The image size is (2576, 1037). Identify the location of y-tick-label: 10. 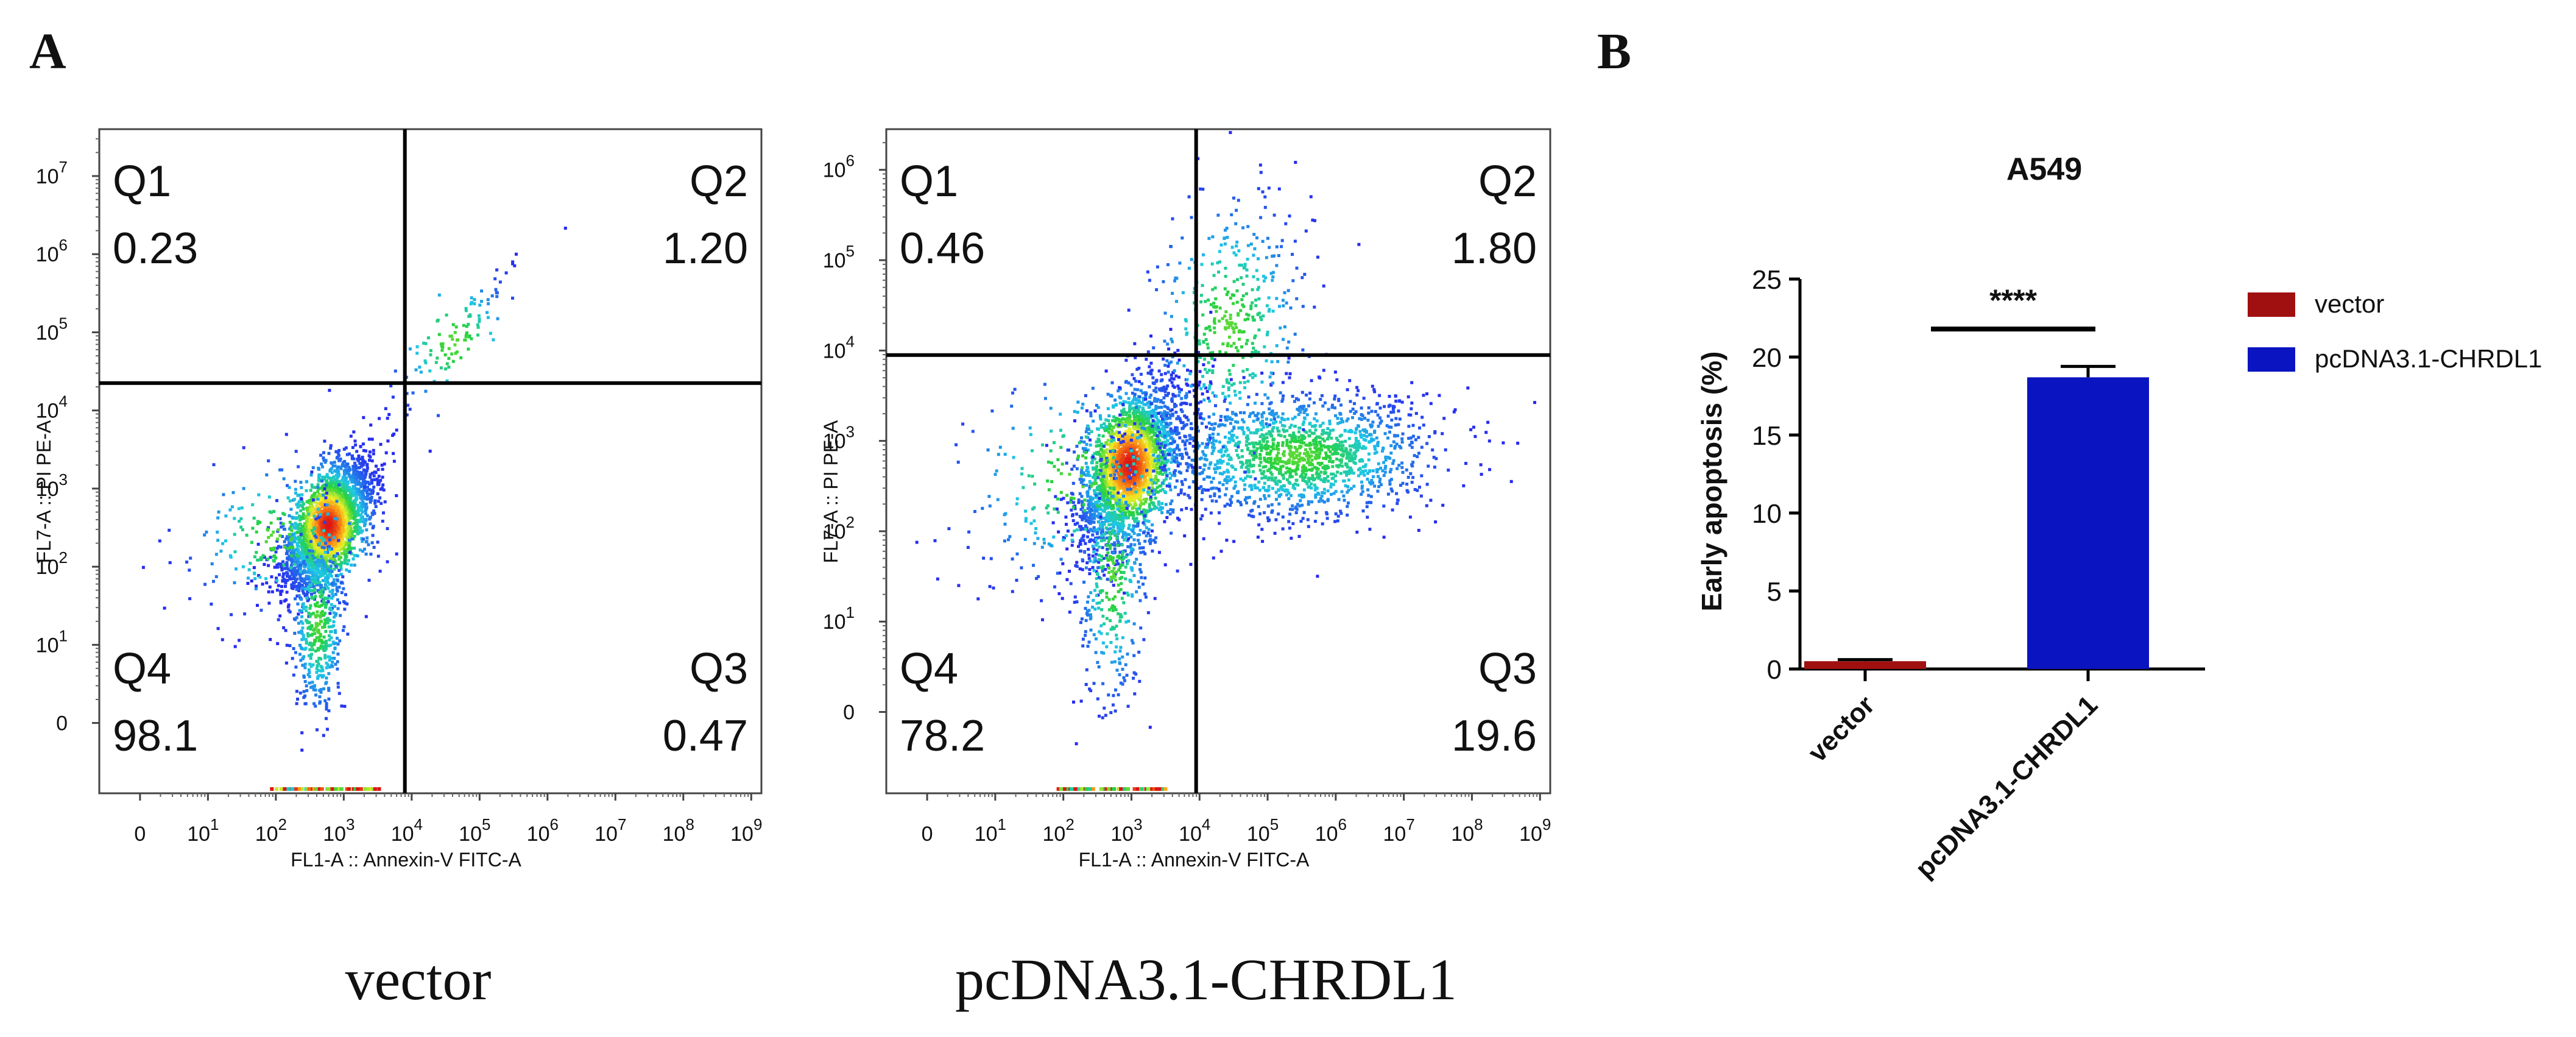
(1767, 514).